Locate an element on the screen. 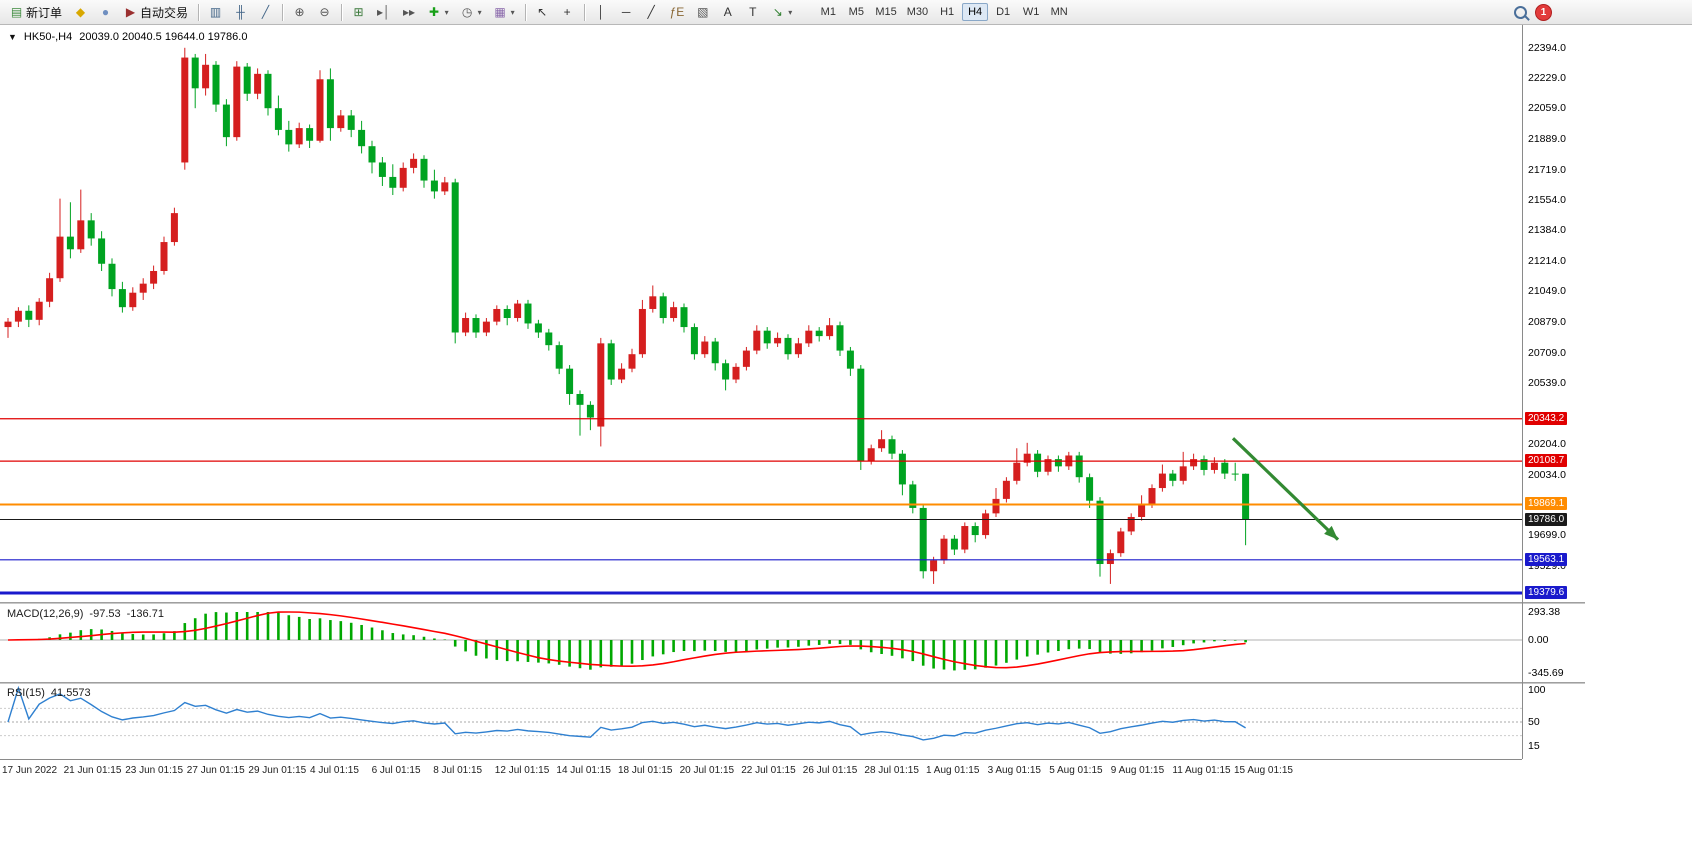 The width and height of the screenshot is (1692, 847). periods-button: ◷ ▾ is located at coordinates (471, 12).